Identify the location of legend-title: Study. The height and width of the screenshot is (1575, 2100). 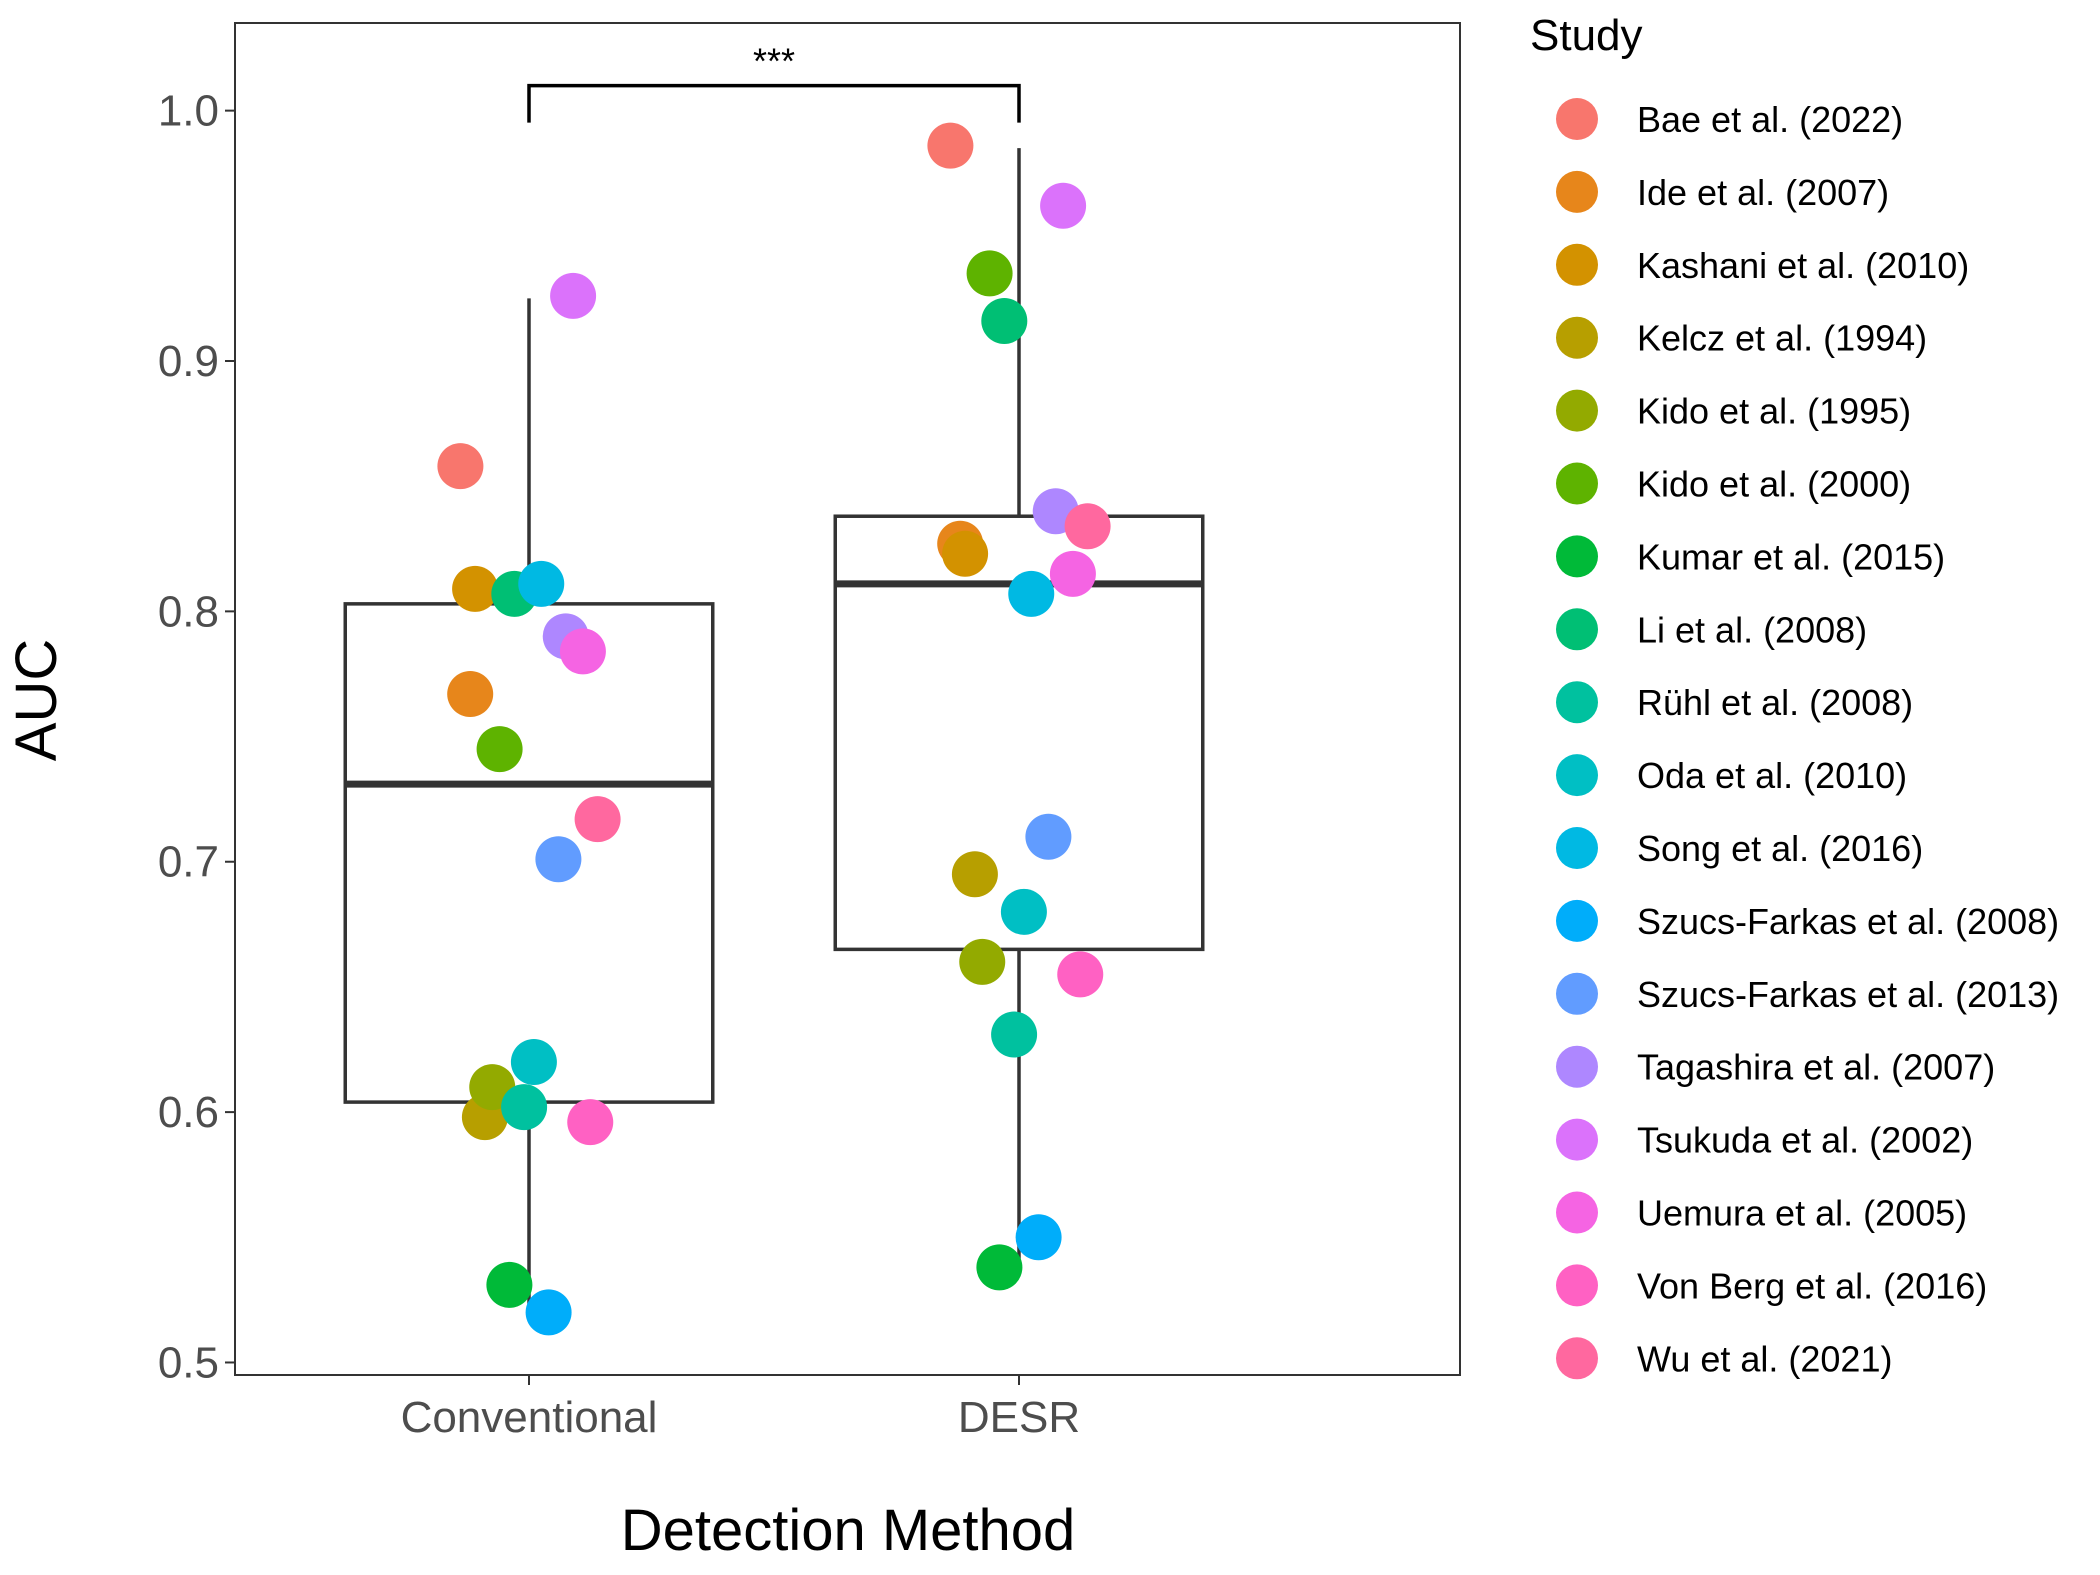
(1586, 35).